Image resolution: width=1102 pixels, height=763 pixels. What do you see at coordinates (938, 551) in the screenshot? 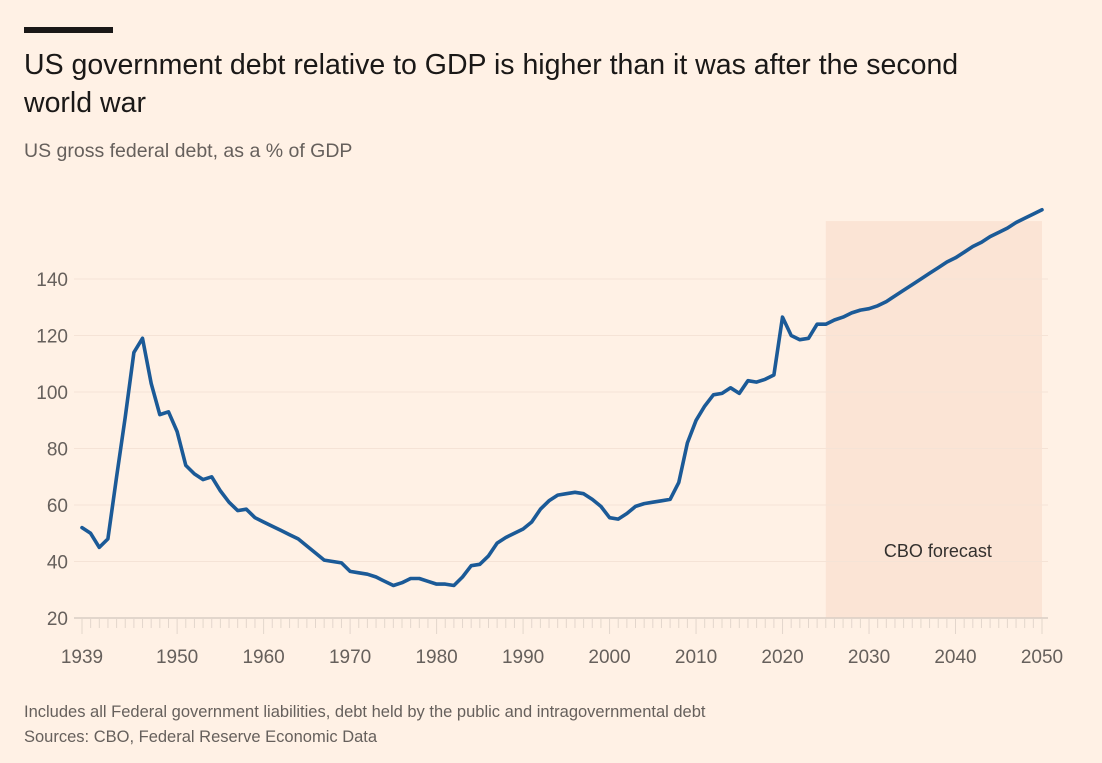
I see `forecast-label: CBO forecast` at bounding box center [938, 551].